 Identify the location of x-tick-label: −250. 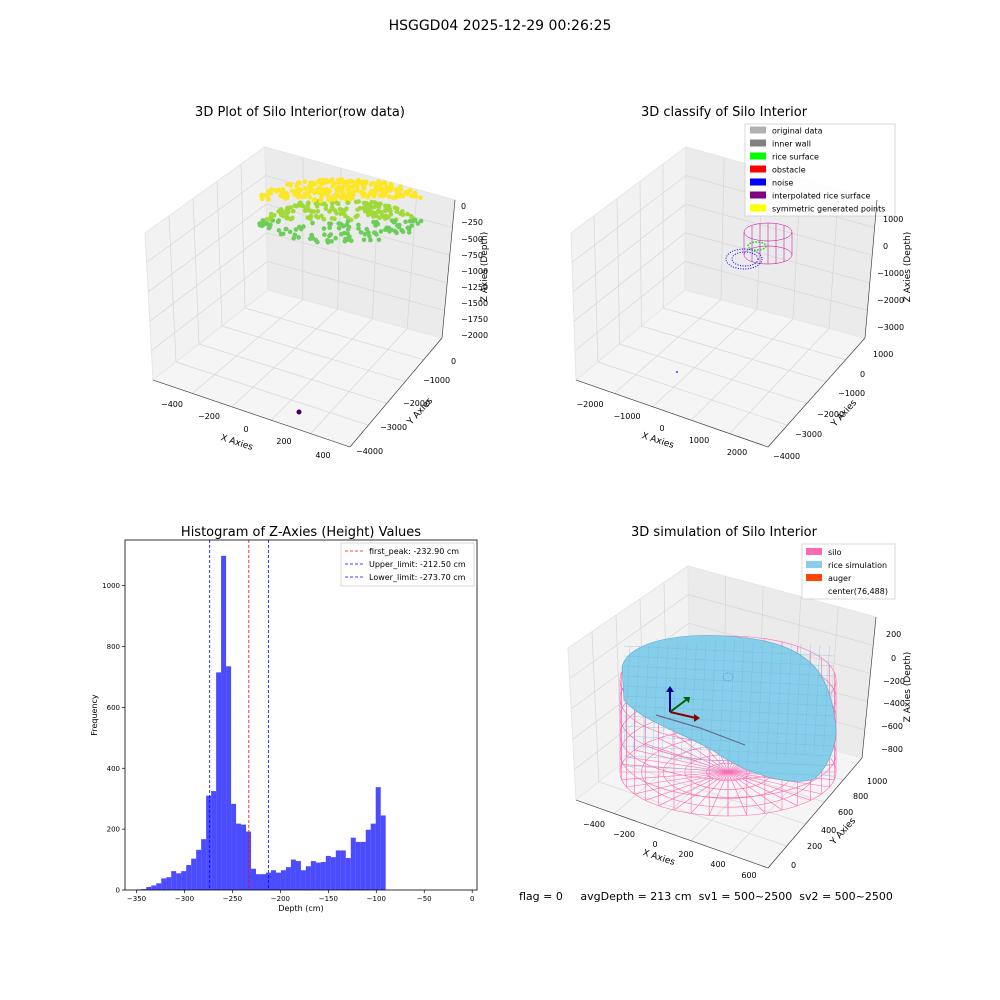
(232, 899).